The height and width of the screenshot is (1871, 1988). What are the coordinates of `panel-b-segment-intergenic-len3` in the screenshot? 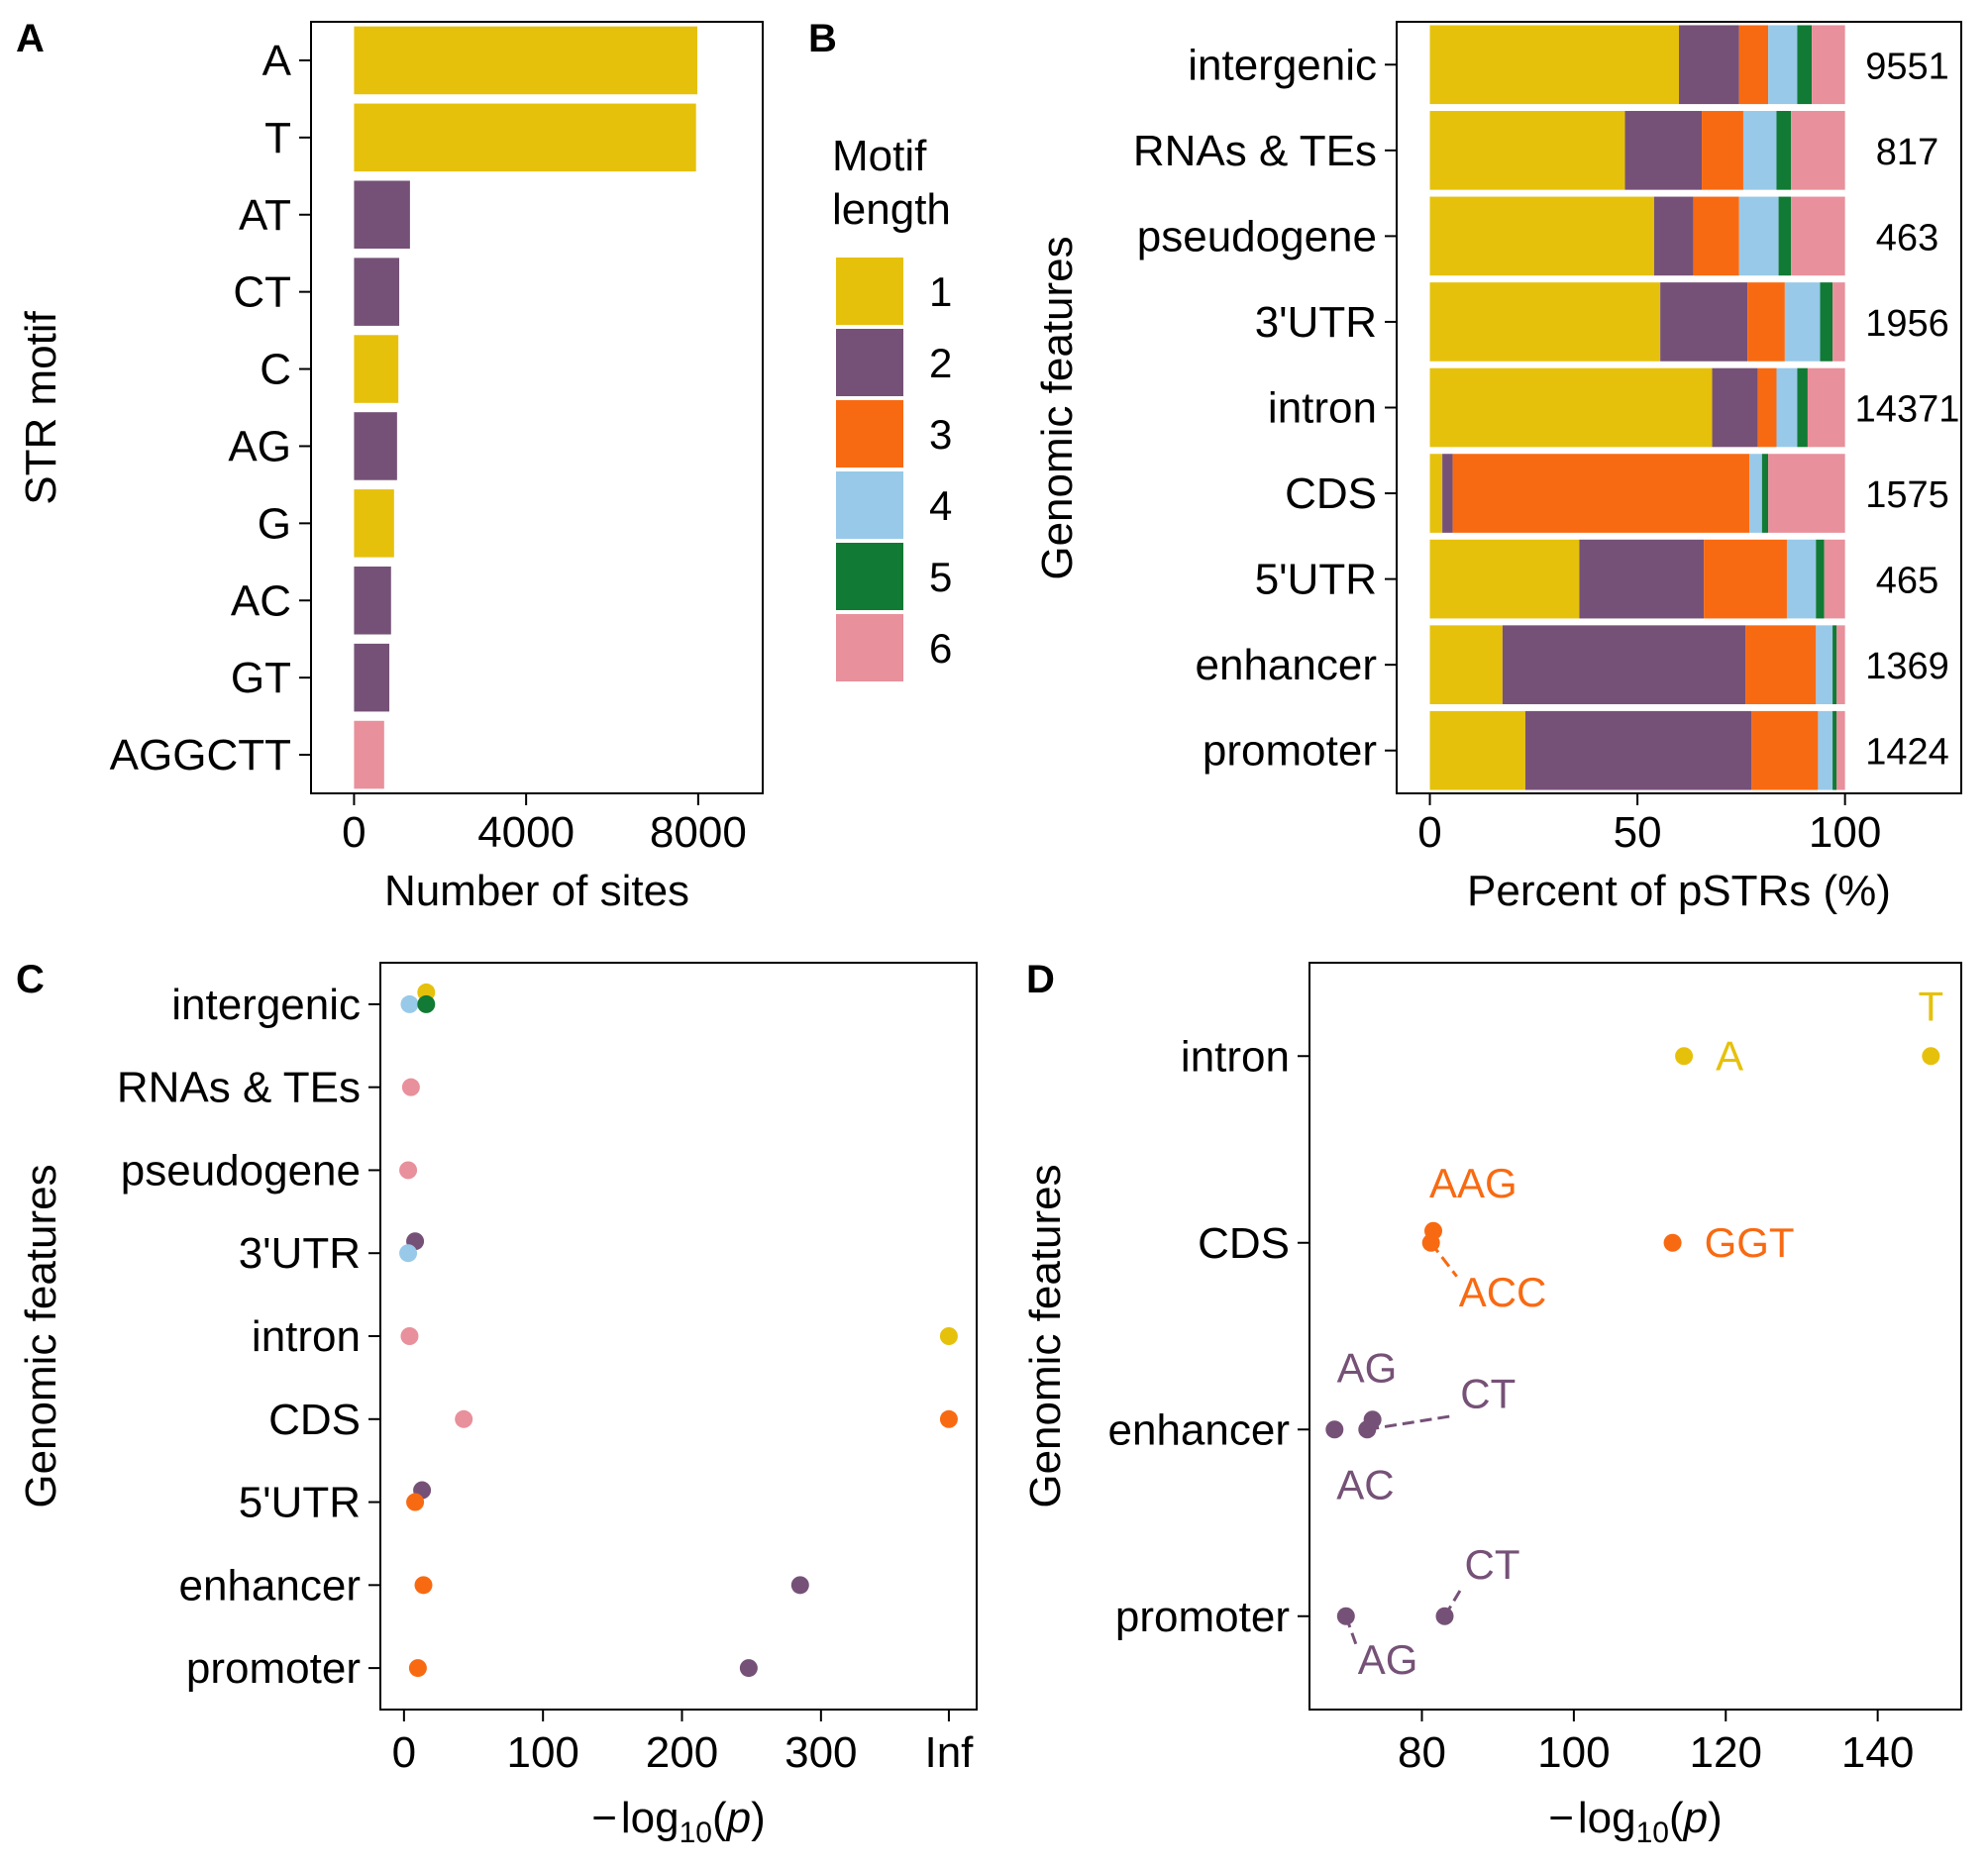 It's located at (1753, 65).